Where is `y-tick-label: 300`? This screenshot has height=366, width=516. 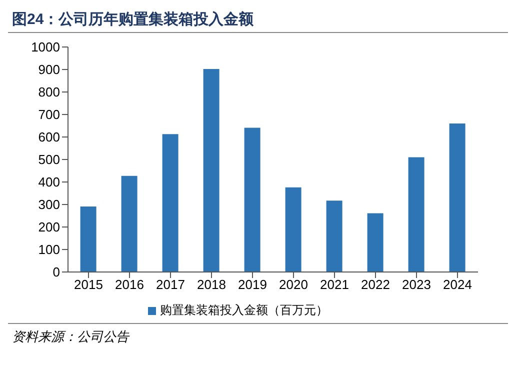 y-tick-label: 300 is located at coordinates (49, 204).